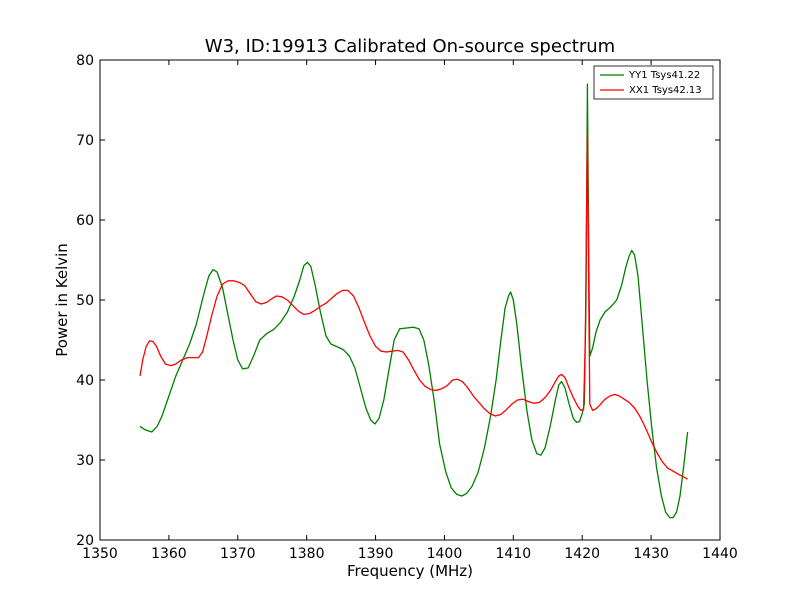 This screenshot has height=600, width=800. What do you see at coordinates (85, 141) in the screenshot?
I see `y-tick-label: 70` at bounding box center [85, 141].